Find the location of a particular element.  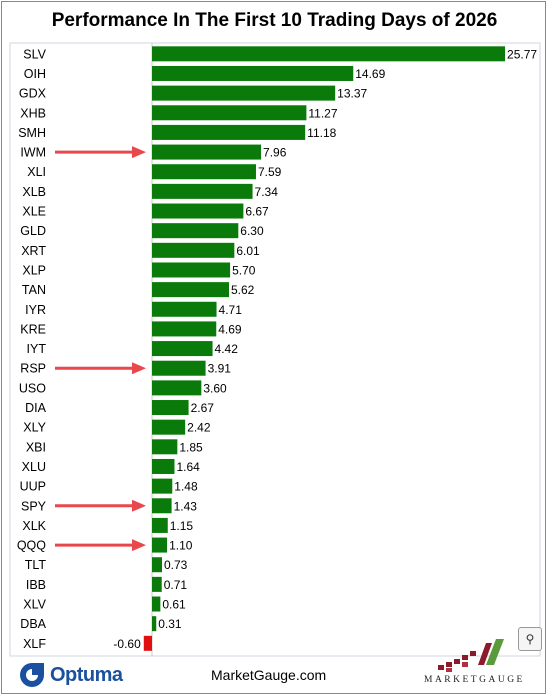

highlight-arrow-rsp is located at coordinates (100, 368).